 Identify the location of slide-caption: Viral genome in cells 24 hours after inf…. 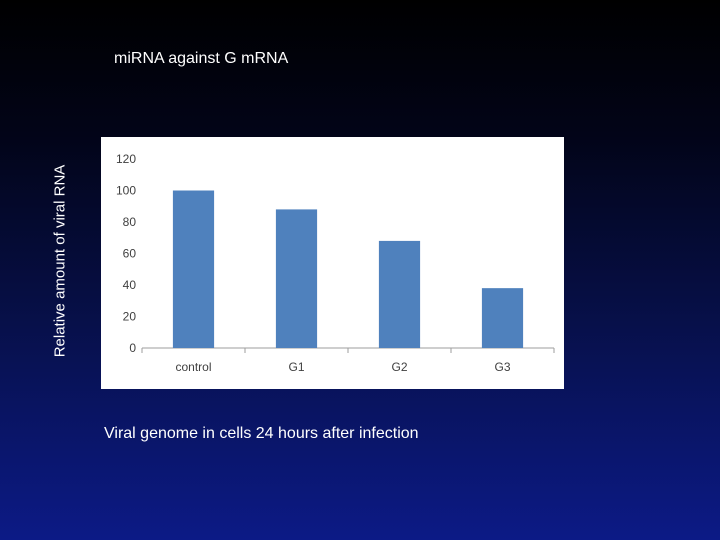
(261, 433).